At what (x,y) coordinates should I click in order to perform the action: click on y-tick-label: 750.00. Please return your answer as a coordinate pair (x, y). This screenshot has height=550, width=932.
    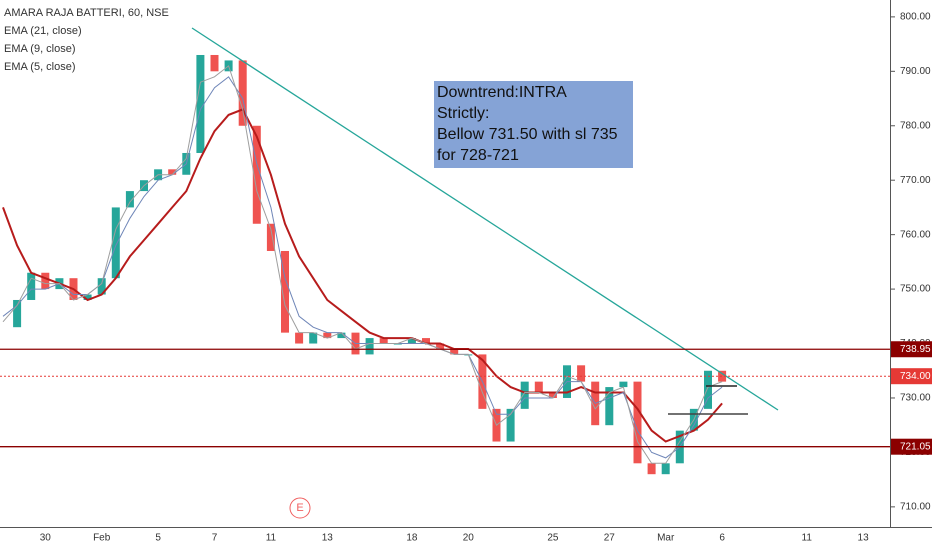
    Looking at the image, I should click on (915, 289).